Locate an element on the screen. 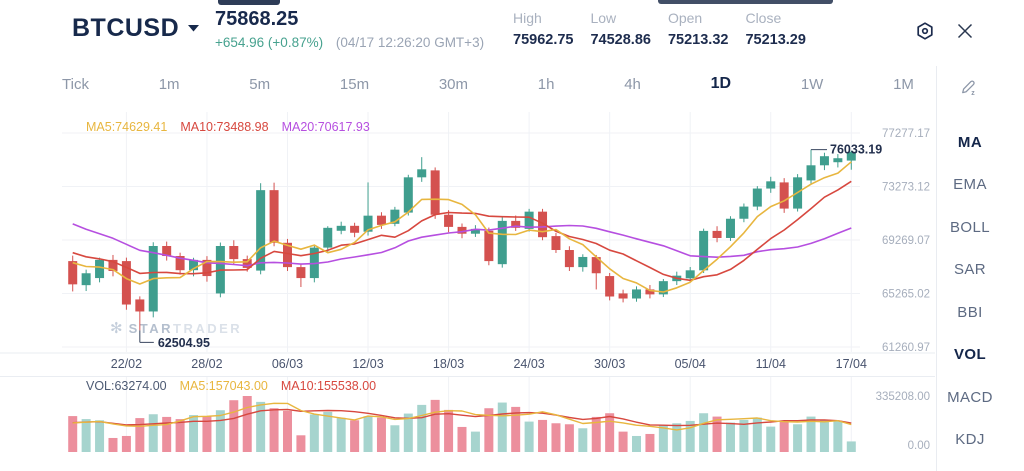 The height and width of the screenshot is (471, 1024). stat-value: 75213.32 is located at coordinates (698, 40).